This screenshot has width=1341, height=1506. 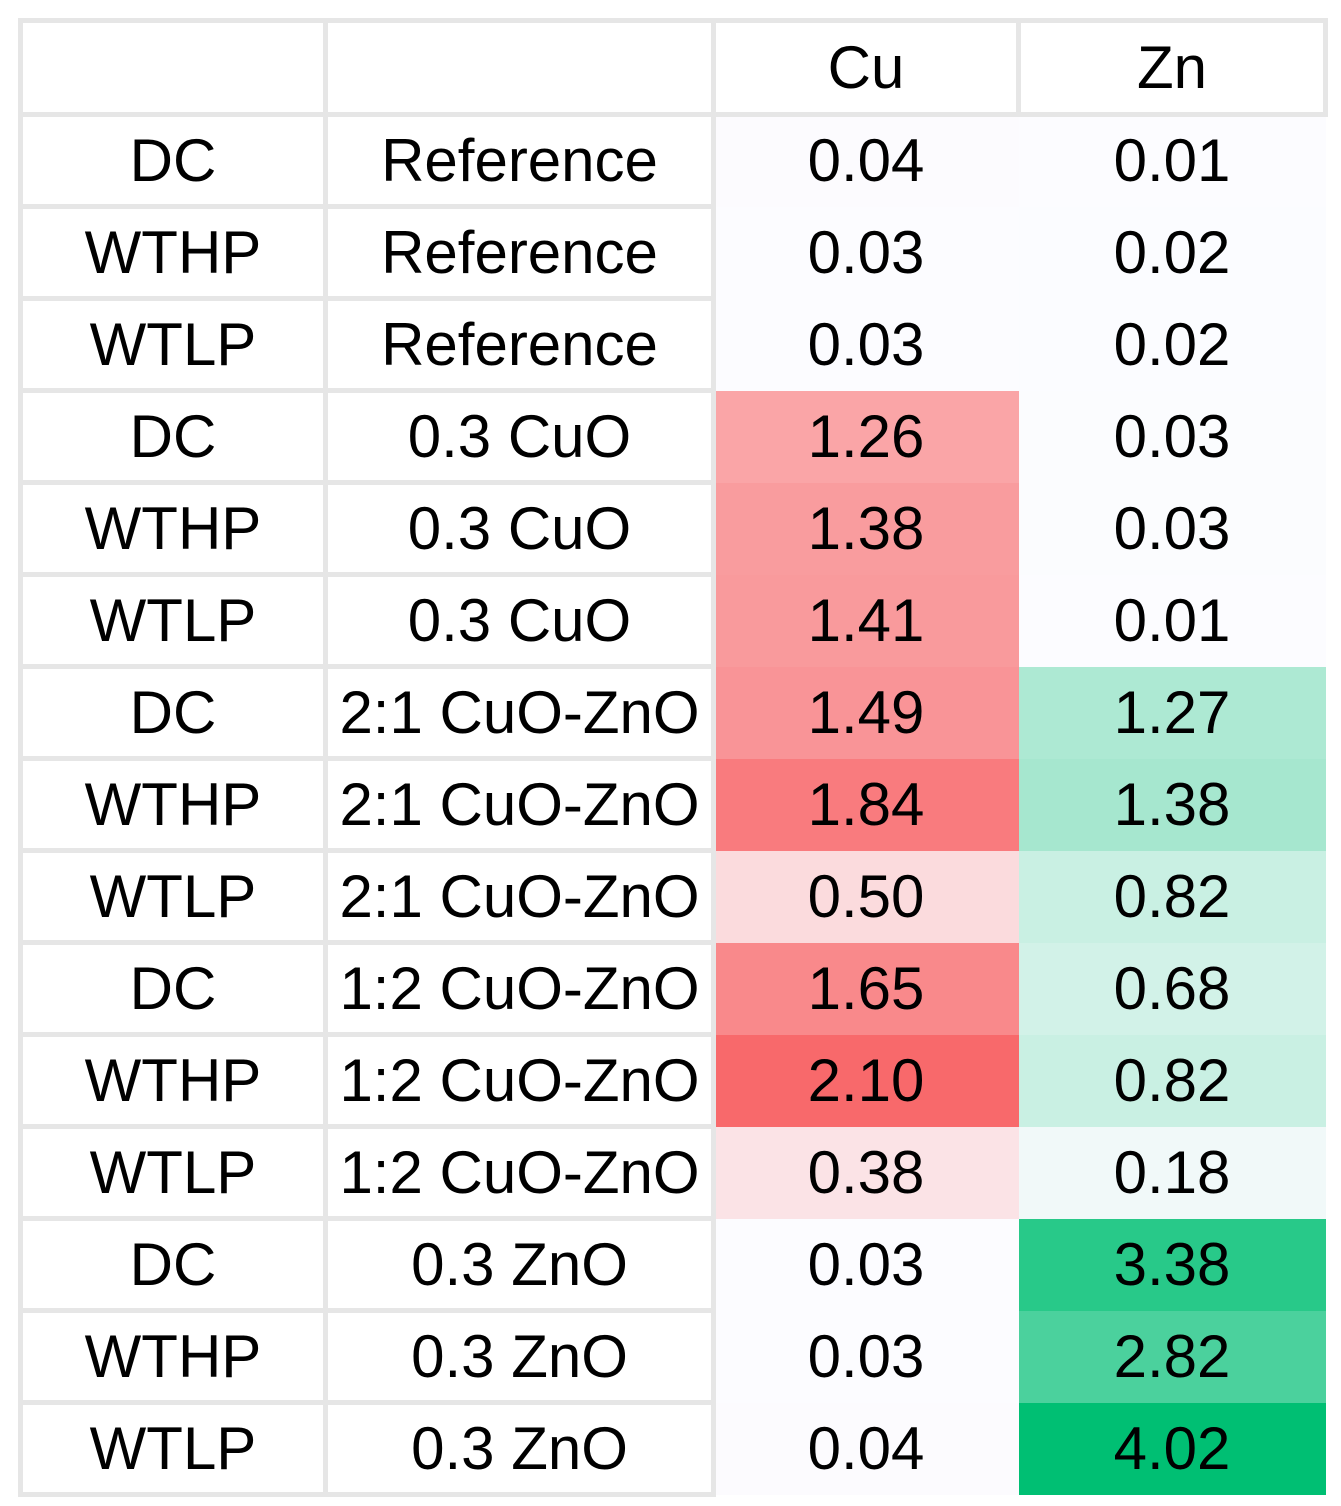 What do you see at coordinates (1172, 1172) in the screenshot?
I see `value-cell-zn: 0.18` at bounding box center [1172, 1172].